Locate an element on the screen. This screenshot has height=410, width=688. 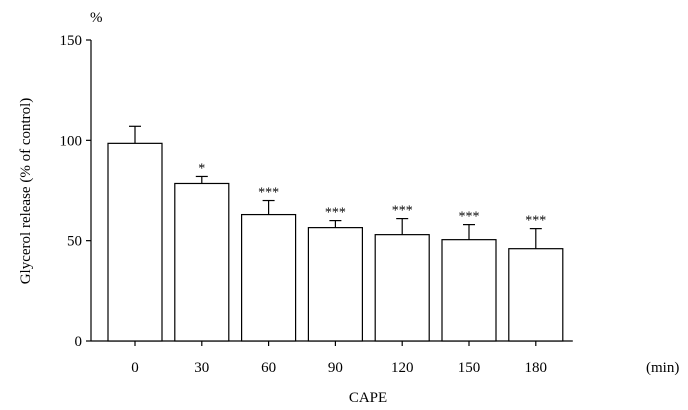
x-axis-title: CAPE is located at coordinates (368, 398).